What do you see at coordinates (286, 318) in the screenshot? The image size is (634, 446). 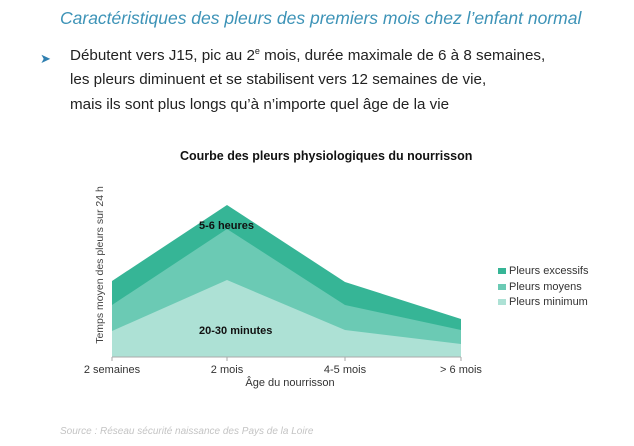 I see `area-pleurs-minimum` at bounding box center [286, 318].